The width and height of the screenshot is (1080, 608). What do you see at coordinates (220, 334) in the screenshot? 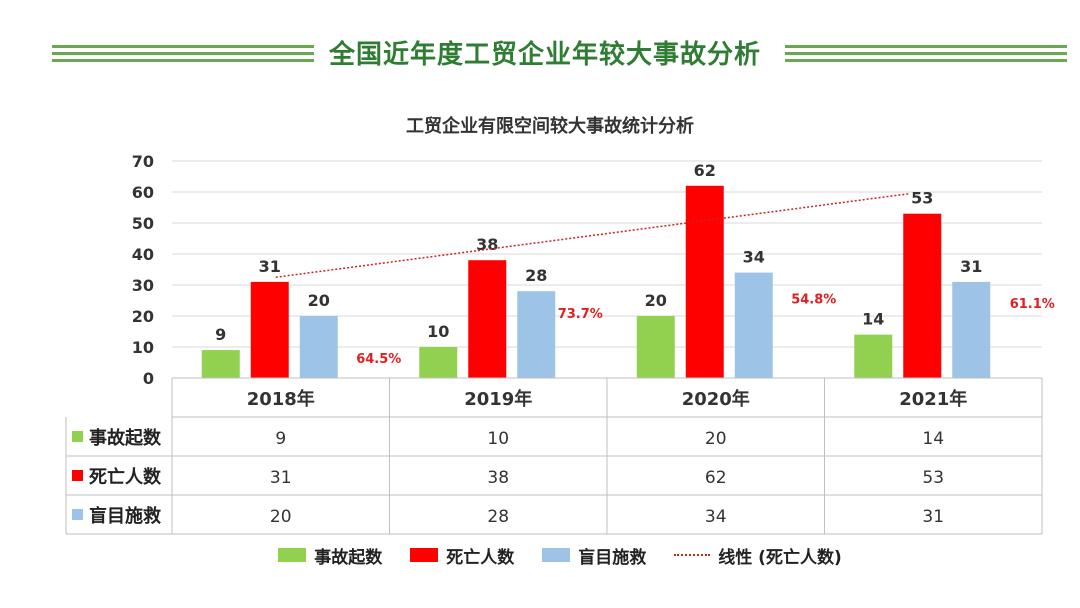
I see `data-label-accidents: 9` at bounding box center [220, 334].